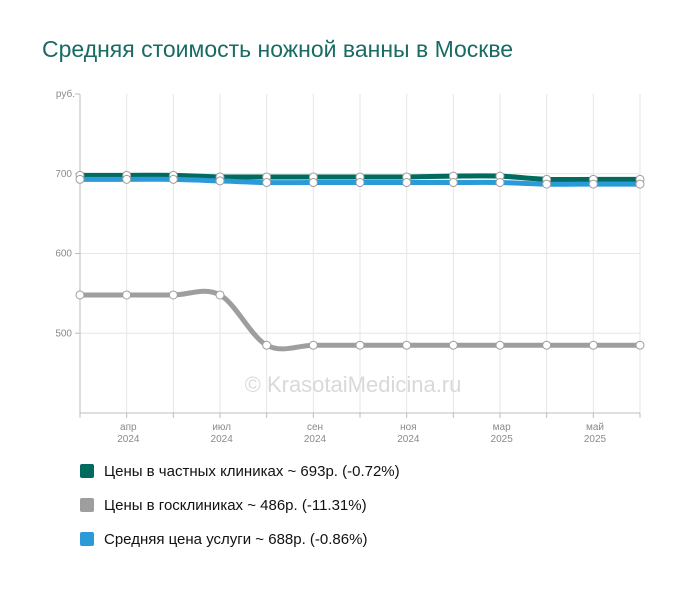  What do you see at coordinates (353, 384) in the screenshot?
I see `watermark: © KrasotaiMedicina.ru` at bounding box center [353, 384].